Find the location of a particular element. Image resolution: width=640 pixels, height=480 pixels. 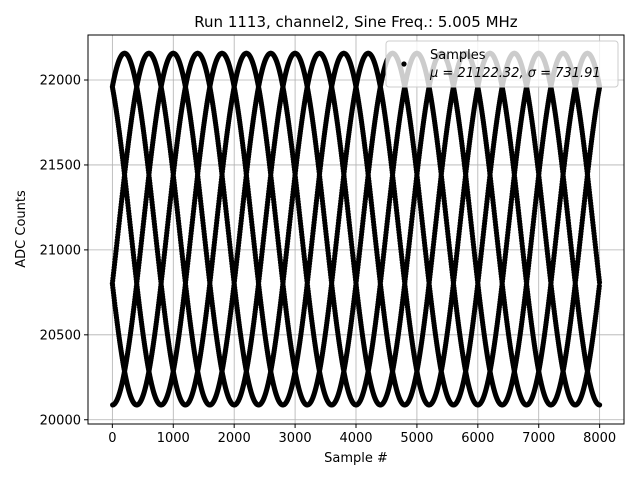

legend-label: Samples is located at coordinates (458, 55).